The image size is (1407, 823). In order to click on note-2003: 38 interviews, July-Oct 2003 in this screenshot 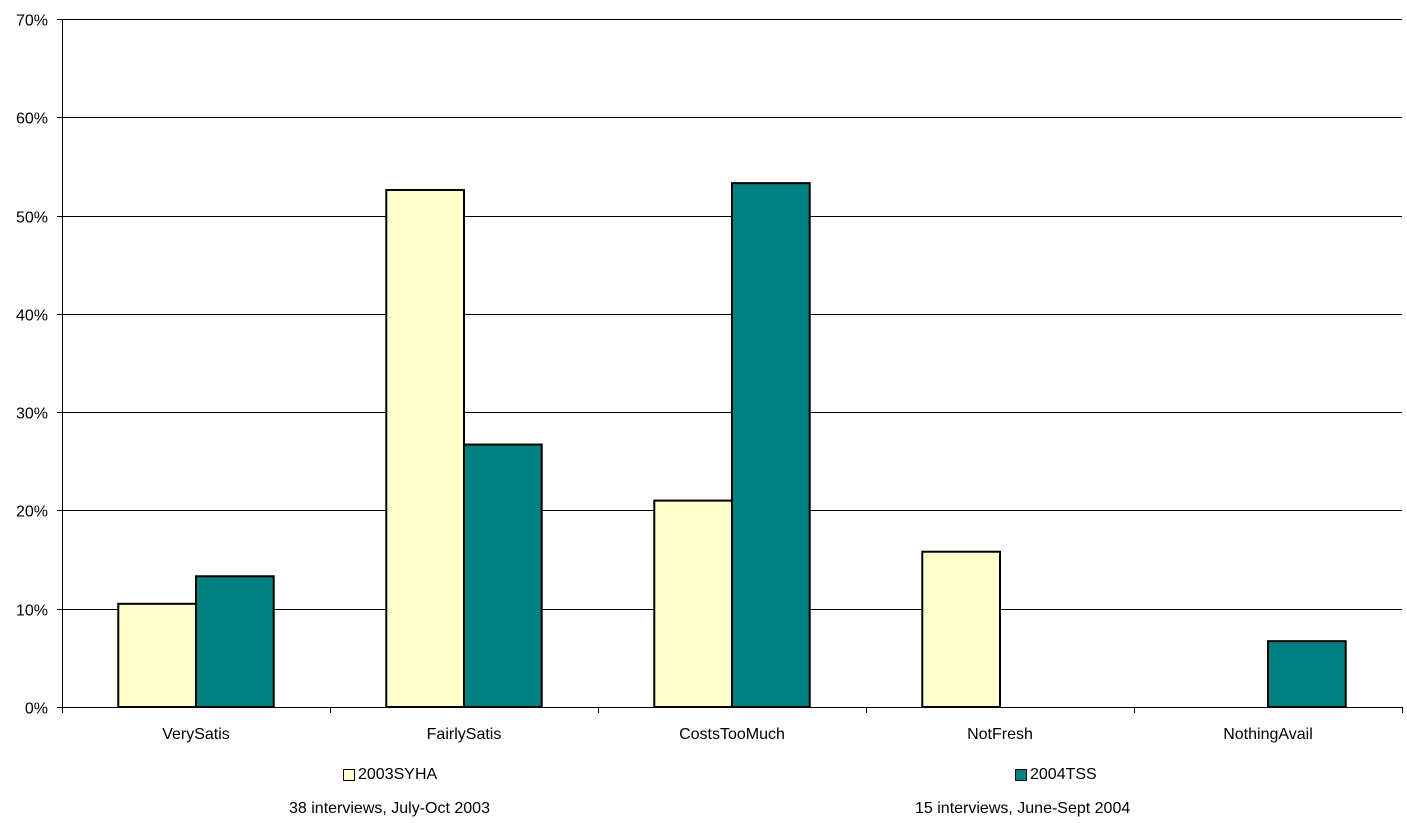, I will do `click(389, 808)`.